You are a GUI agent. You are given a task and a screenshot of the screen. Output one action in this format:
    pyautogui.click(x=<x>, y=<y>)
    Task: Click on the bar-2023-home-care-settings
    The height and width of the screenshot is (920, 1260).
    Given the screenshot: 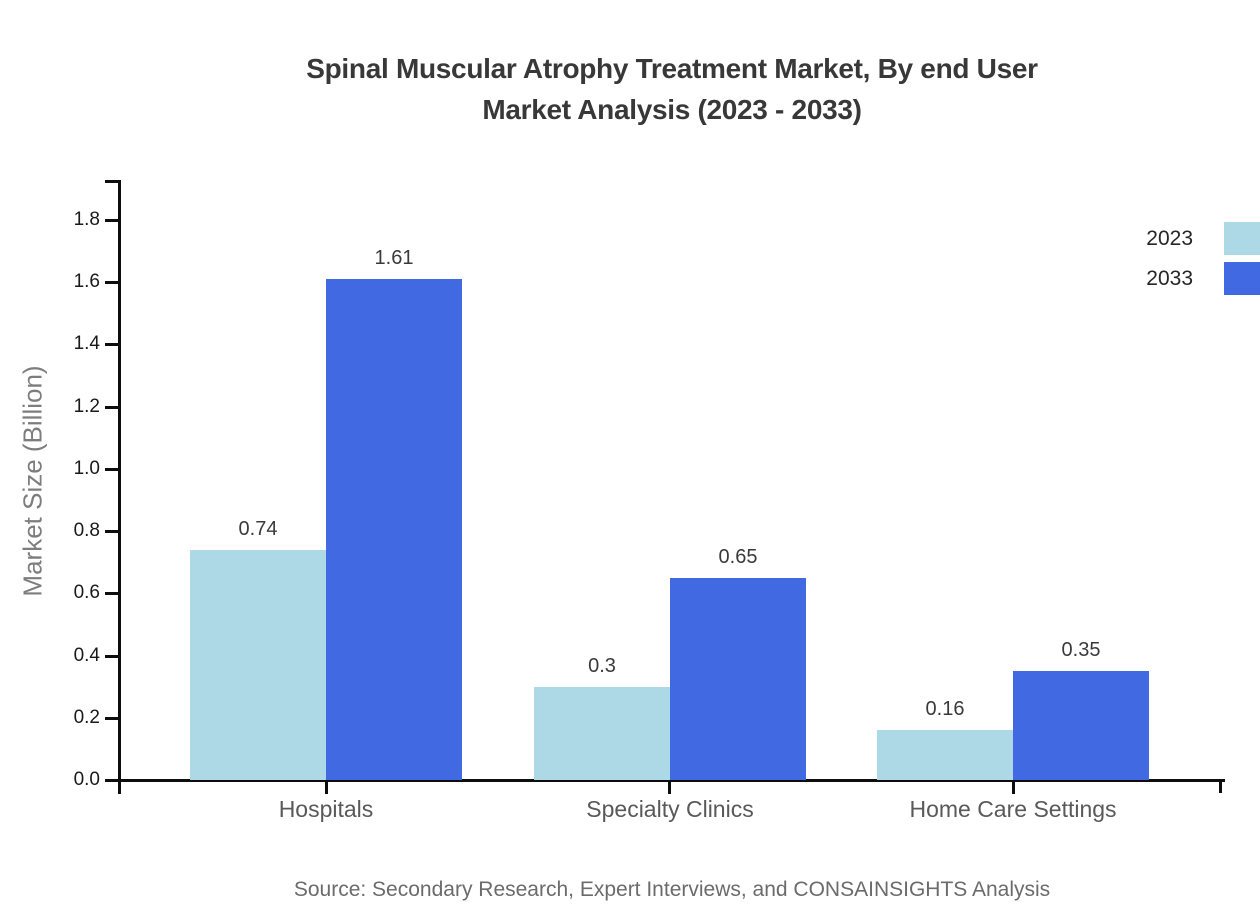 What is the action you would take?
    pyautogui.click(x=945, y=755)
    